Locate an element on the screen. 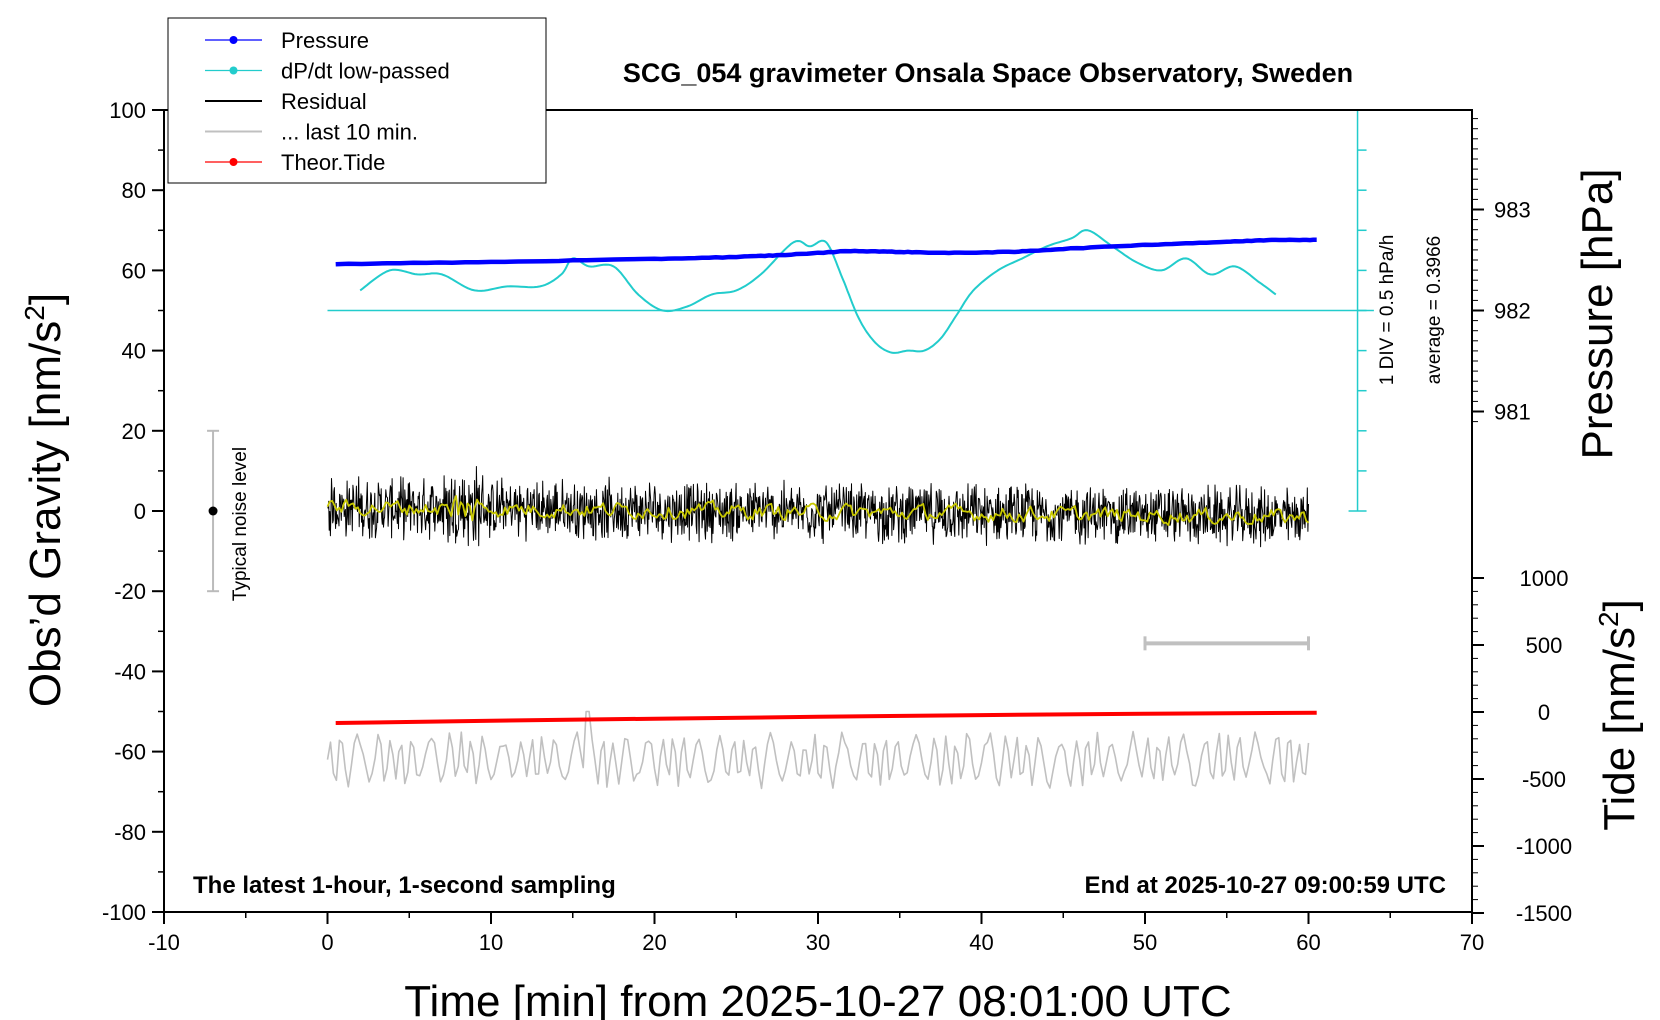 The height and width of the screenshot is (1020, 1660). tide-axis-title-main: Tide [nm/s is located at coordinates (1619, 729).